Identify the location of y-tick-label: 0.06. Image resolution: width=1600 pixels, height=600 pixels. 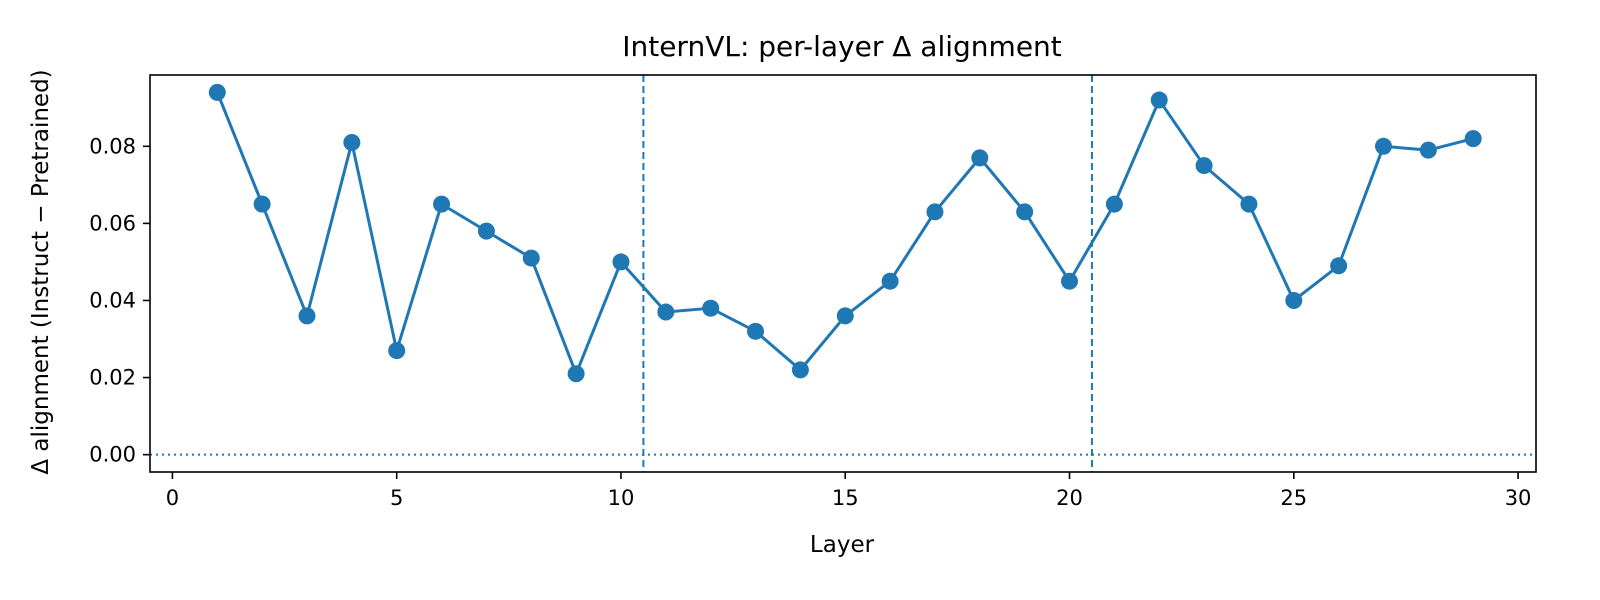
(112, 223).